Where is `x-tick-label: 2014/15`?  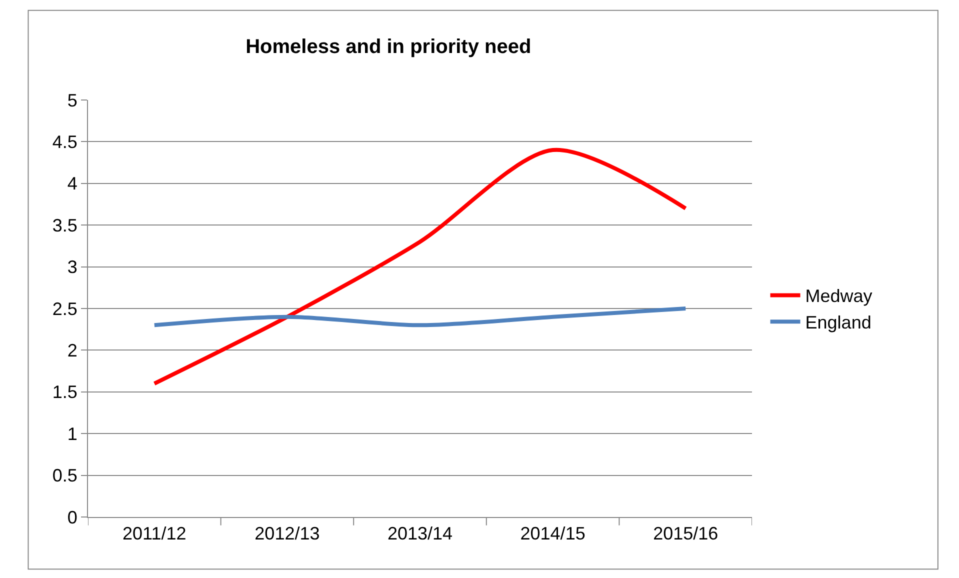
x-tick-label: 2014/15 is located at coordinates (553, 534).